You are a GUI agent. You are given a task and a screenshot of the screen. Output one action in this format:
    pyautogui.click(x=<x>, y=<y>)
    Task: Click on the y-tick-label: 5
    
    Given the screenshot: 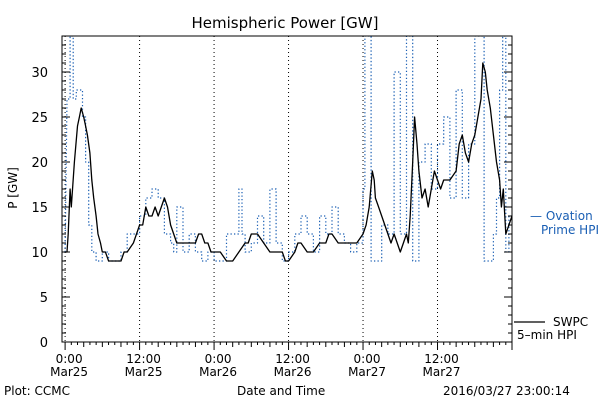 What is the action you would take?
    pyautogui.click(x=44, y=298)
    